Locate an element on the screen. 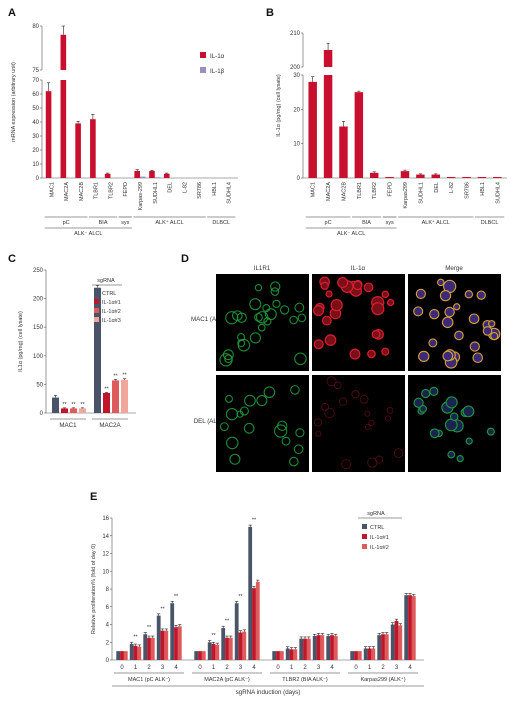 The image size is (520, 718). legend-label: CTRL is located at coordinates (377, 528).